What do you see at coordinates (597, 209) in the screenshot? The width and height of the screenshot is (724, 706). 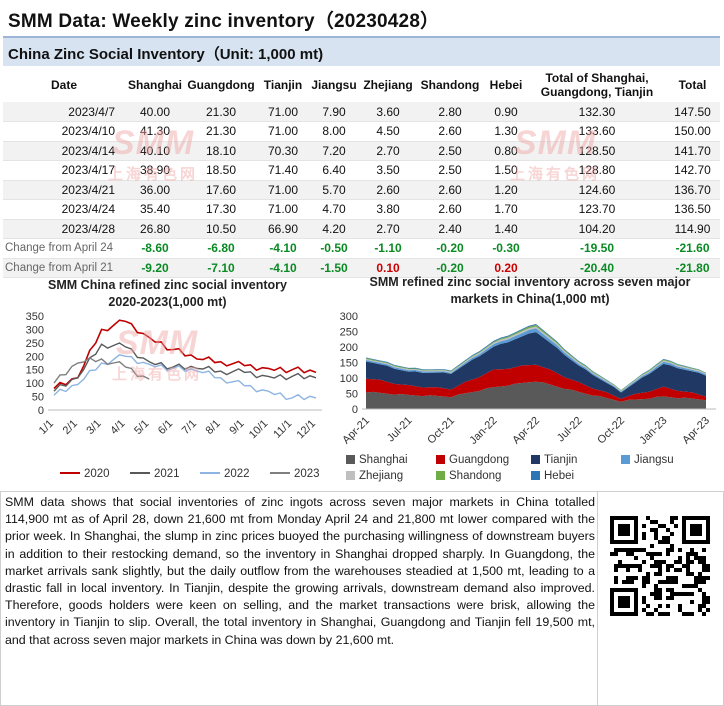 I see `value-cell: 123.70` at bounding box center [597, 209].